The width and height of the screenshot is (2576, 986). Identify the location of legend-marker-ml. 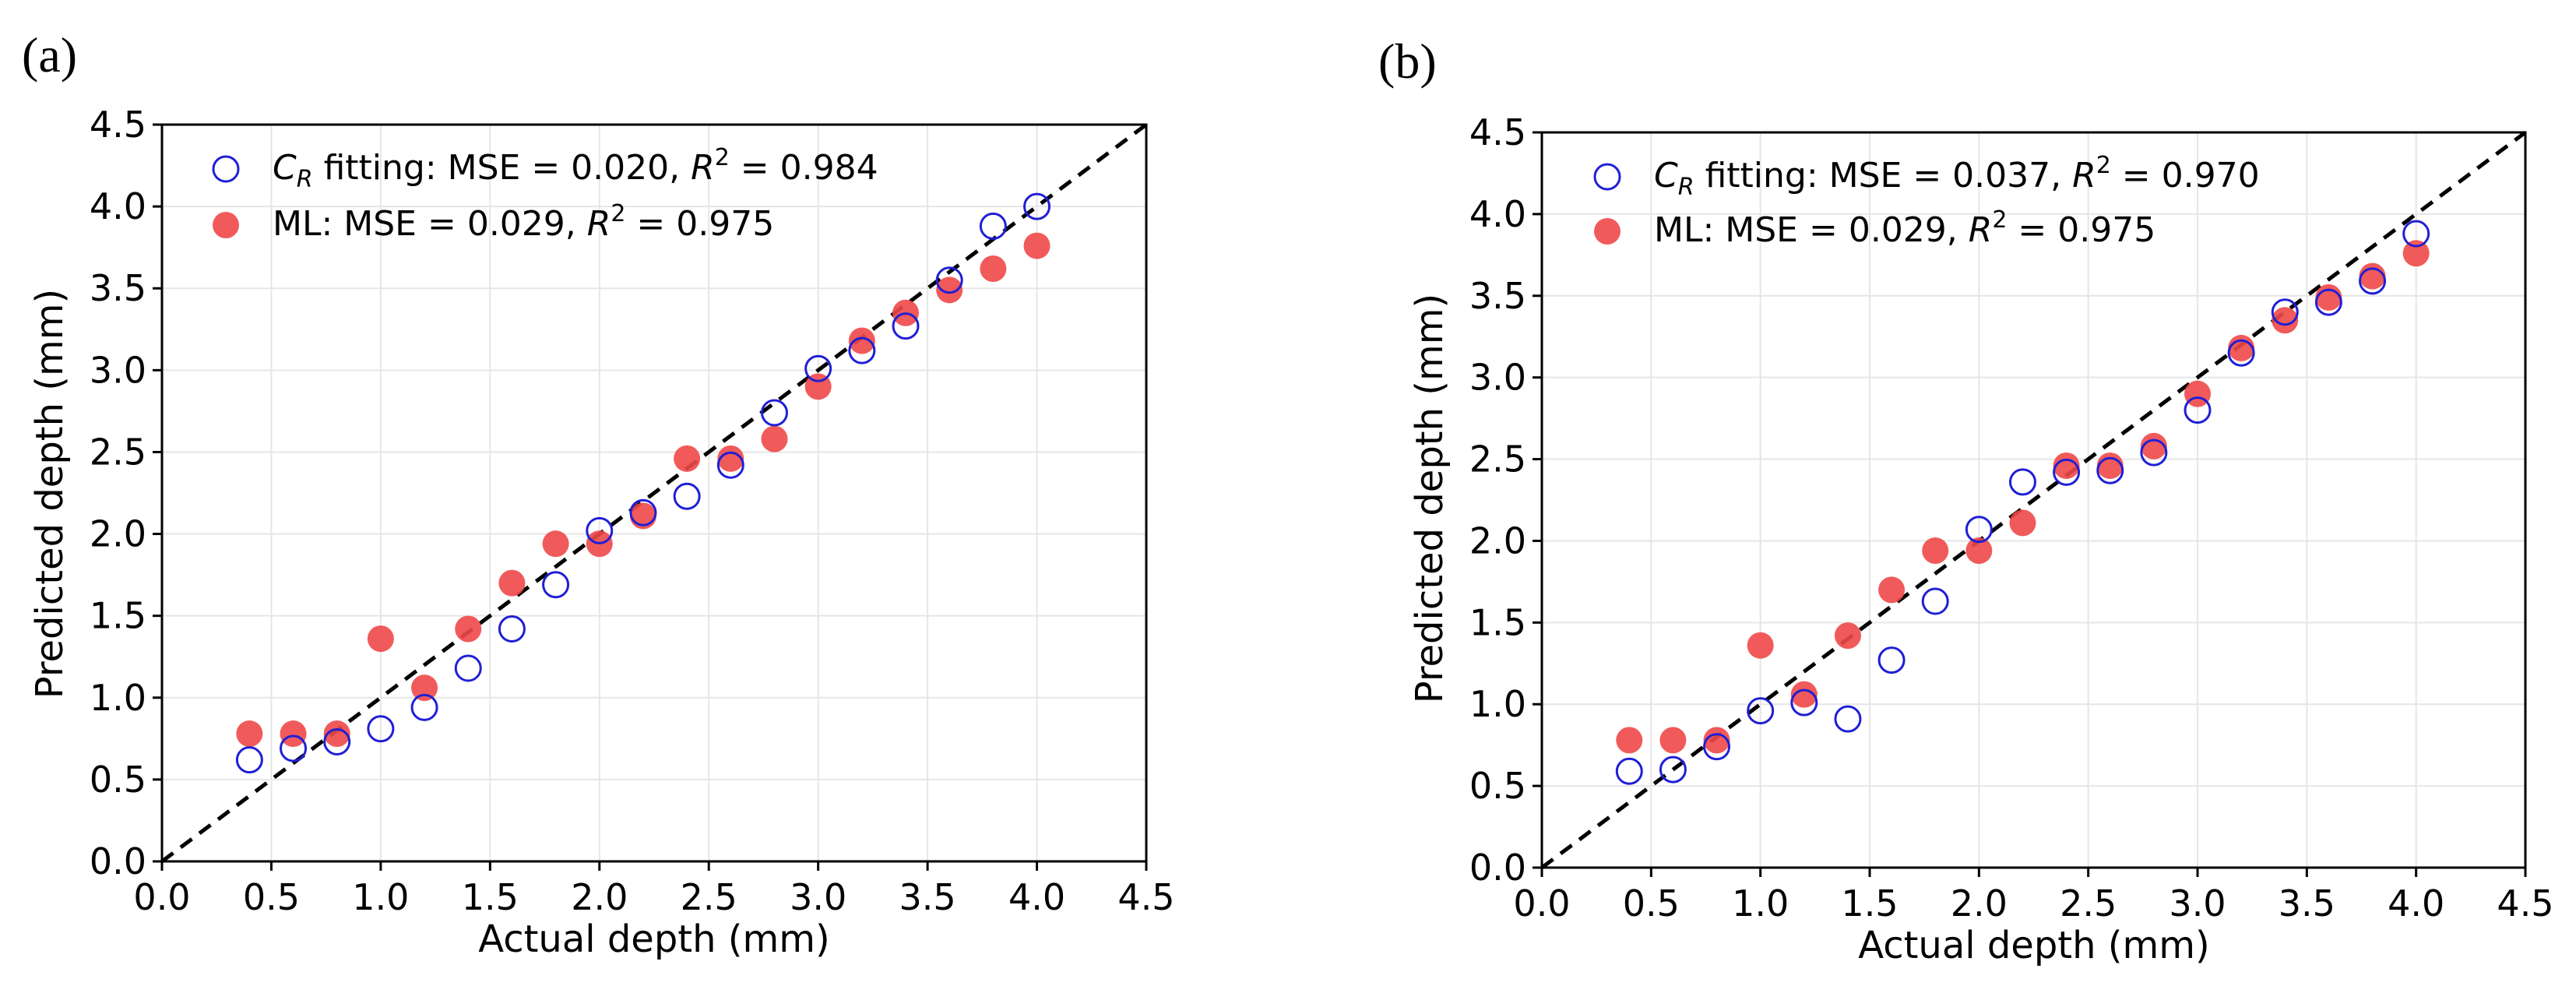
(226, 225).